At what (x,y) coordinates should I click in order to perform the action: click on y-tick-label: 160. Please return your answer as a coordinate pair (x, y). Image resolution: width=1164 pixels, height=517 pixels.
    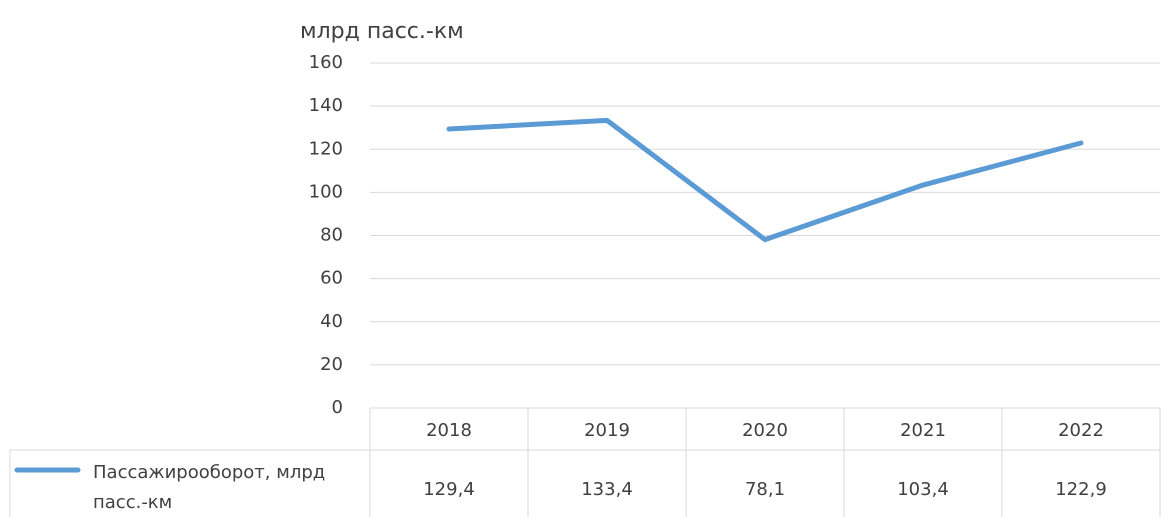
    Looking at the image, I should click on (326, 62).